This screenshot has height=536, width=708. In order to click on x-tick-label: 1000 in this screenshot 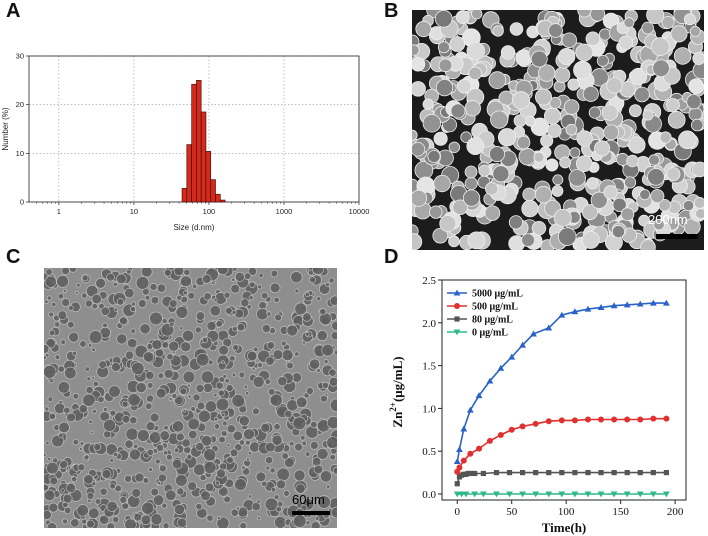, I will do `click(284, 211)`.